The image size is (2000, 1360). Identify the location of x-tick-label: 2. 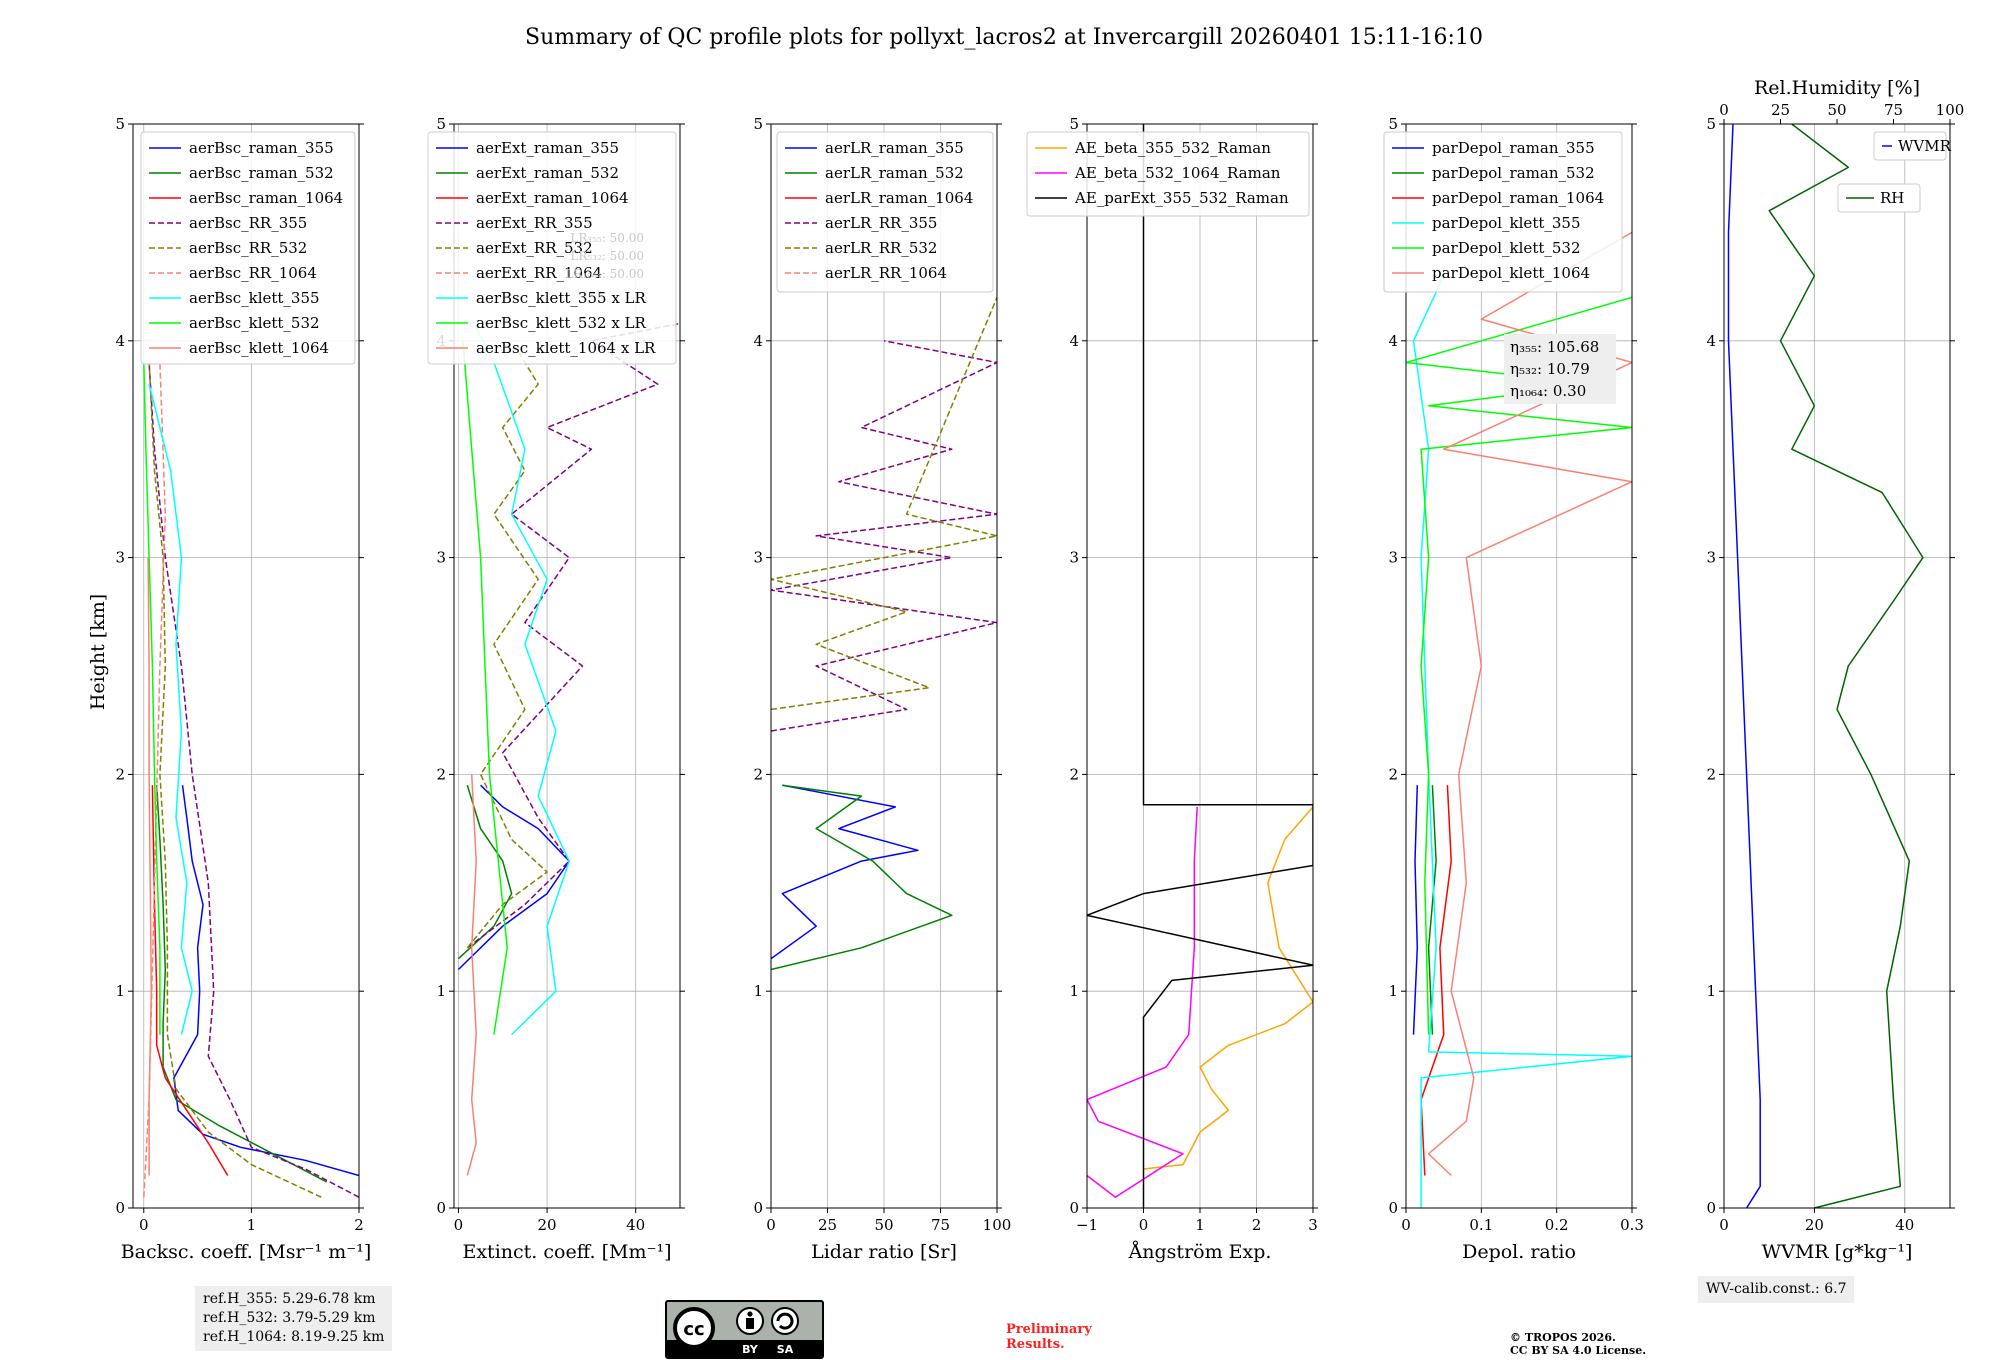
(1257, 1225).